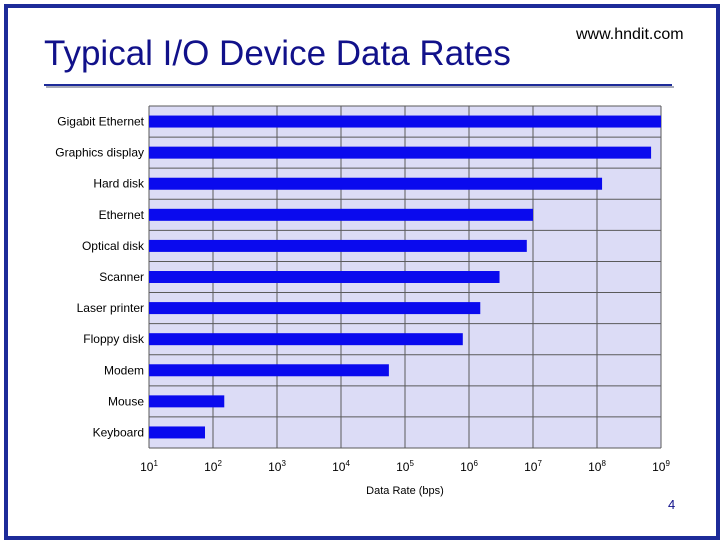  I want to click on title-rule, so click(358, 85).